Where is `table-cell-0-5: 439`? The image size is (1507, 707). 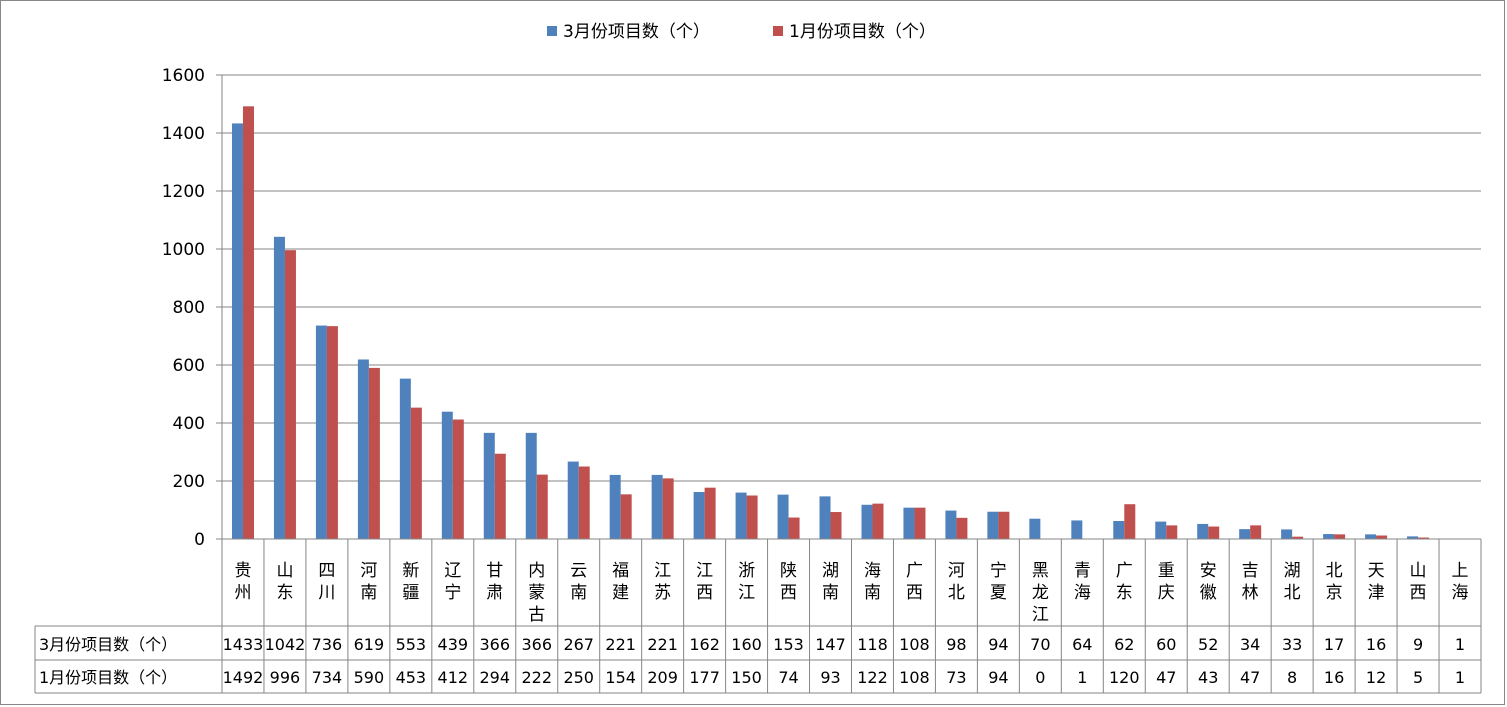
table-cell-0-5: 439 is located at coordinates (453, 644).